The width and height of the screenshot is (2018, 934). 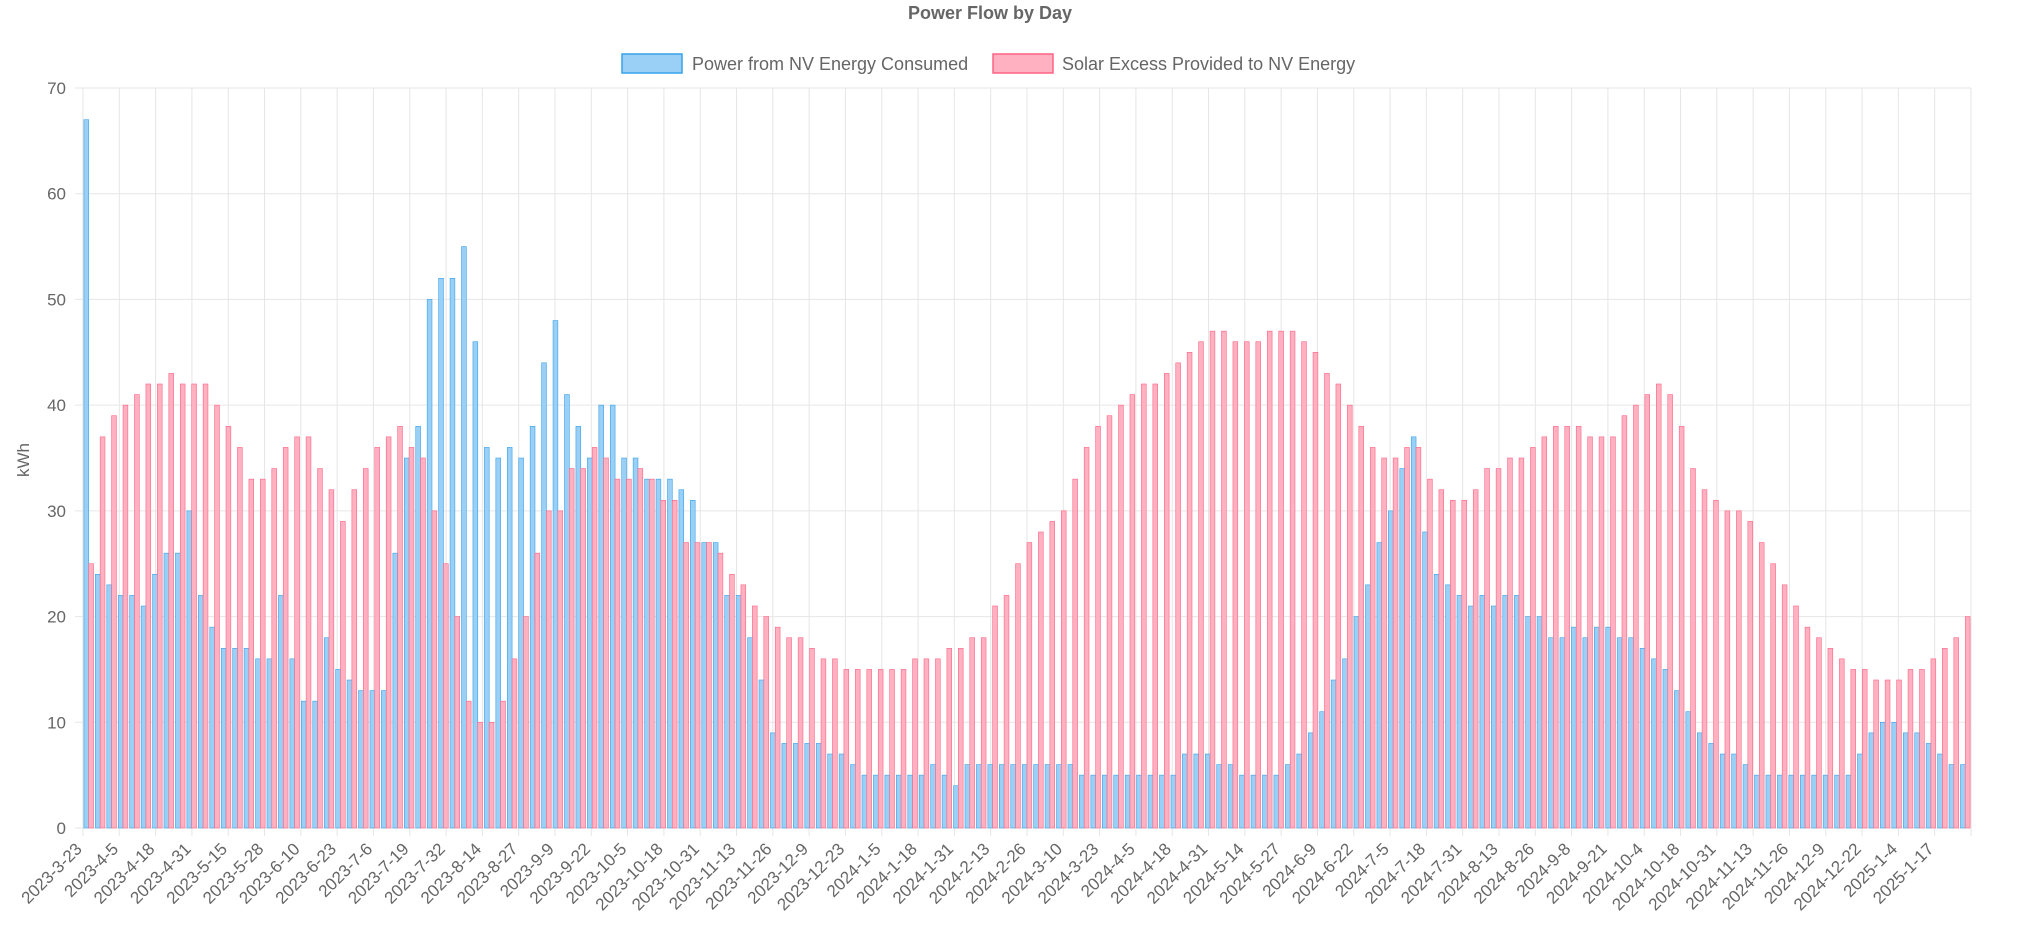 I want to click on legend-label-1: Power from NV Energy Consumed, so click(x=830, y=64).